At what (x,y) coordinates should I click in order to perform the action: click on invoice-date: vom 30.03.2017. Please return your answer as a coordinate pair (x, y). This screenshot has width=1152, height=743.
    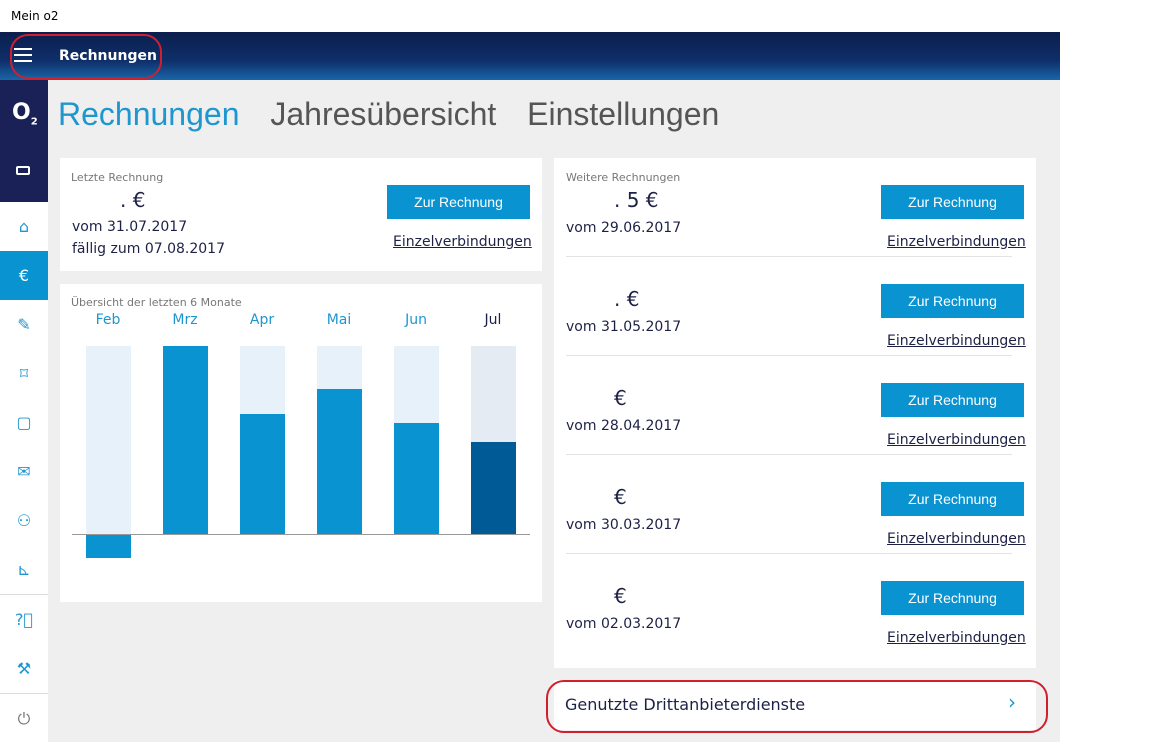
    Looking at the image, I should click on (624, 525).